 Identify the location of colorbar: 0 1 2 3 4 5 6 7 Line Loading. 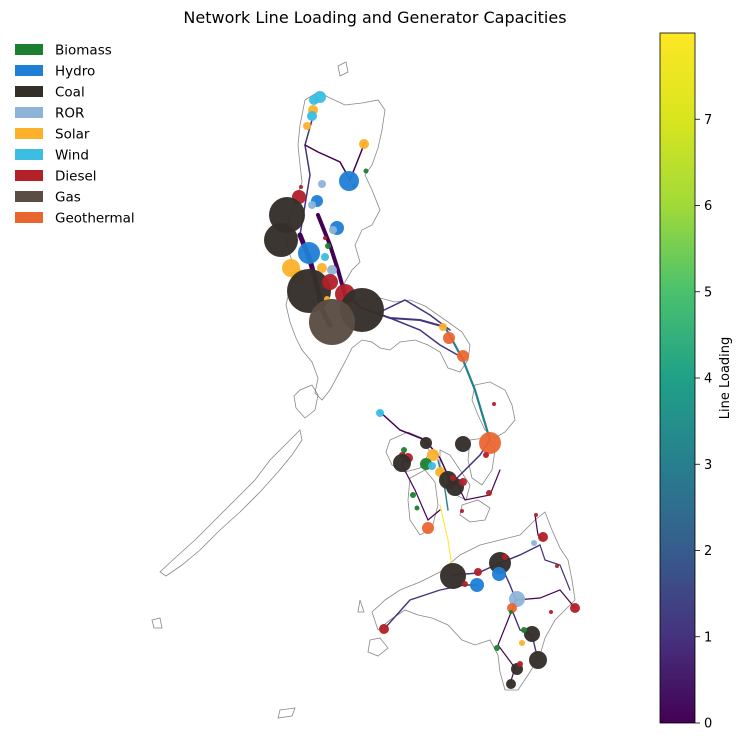
(696, 382).